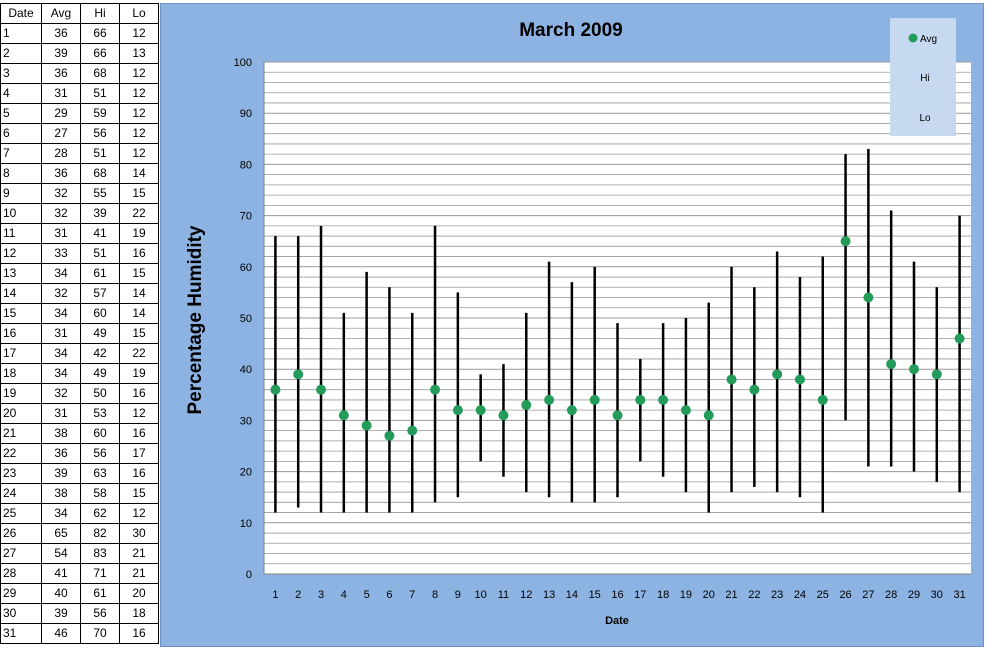  I want to click on cell-date: 26, so click(21, 533).